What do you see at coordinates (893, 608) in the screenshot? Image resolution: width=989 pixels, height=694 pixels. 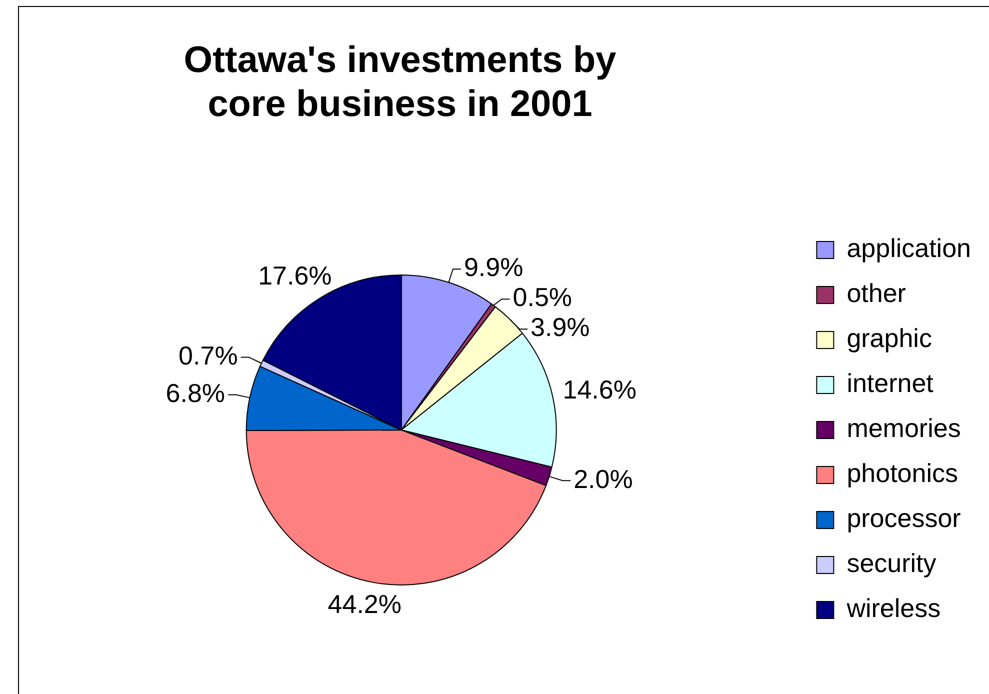 I see `legend-label: wireless` at bounding box center [893, 608].